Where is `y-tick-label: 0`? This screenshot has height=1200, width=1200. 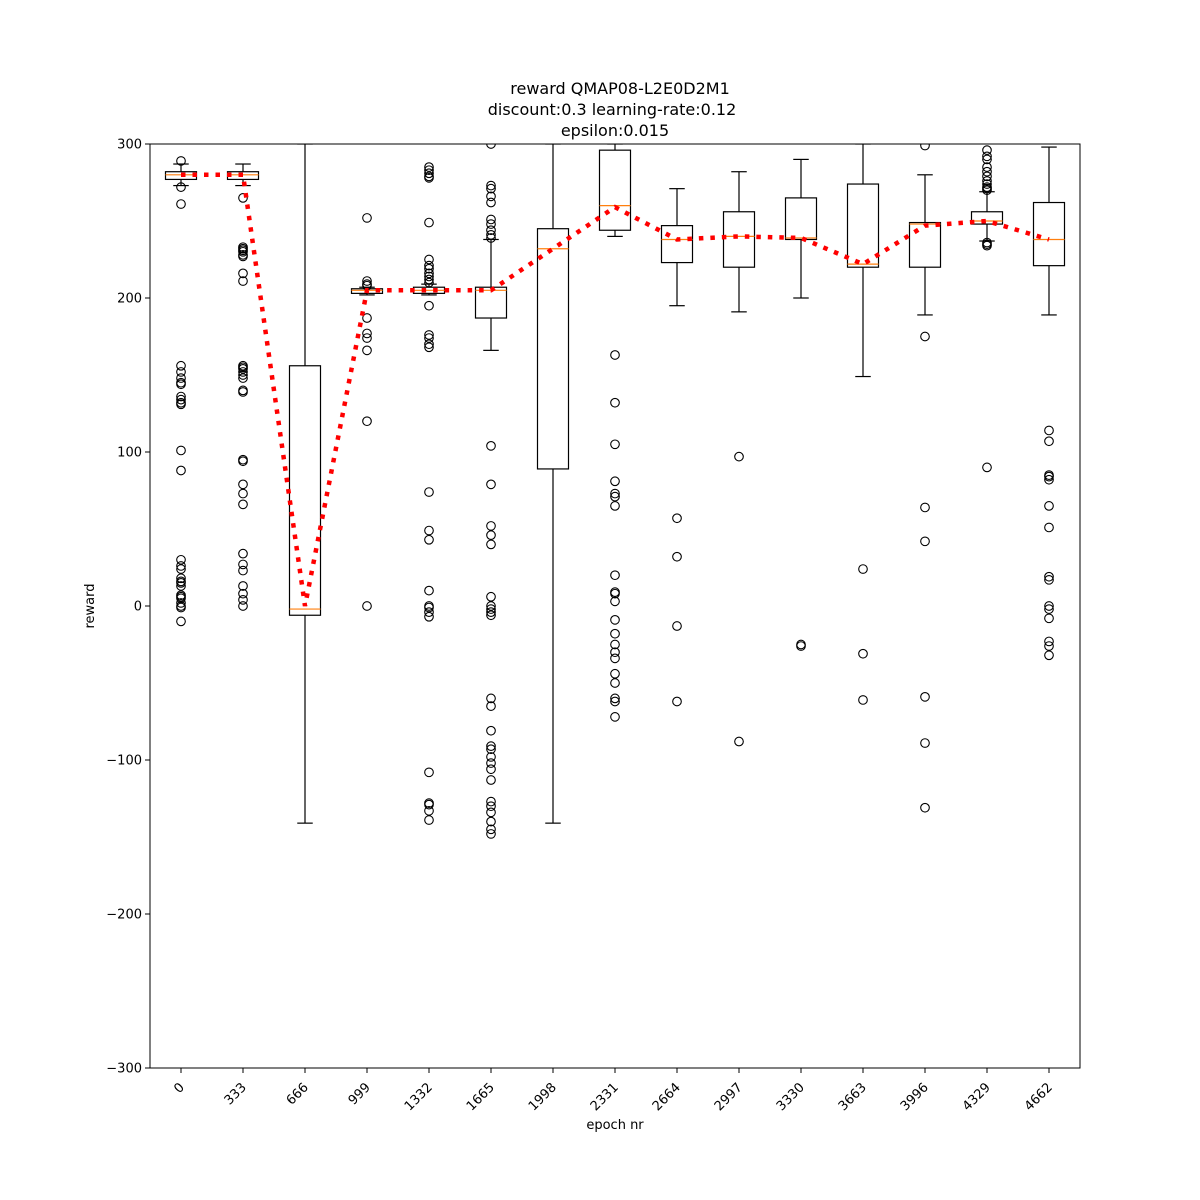 y-tick-label: 0 is located at coordinates (138, 607).